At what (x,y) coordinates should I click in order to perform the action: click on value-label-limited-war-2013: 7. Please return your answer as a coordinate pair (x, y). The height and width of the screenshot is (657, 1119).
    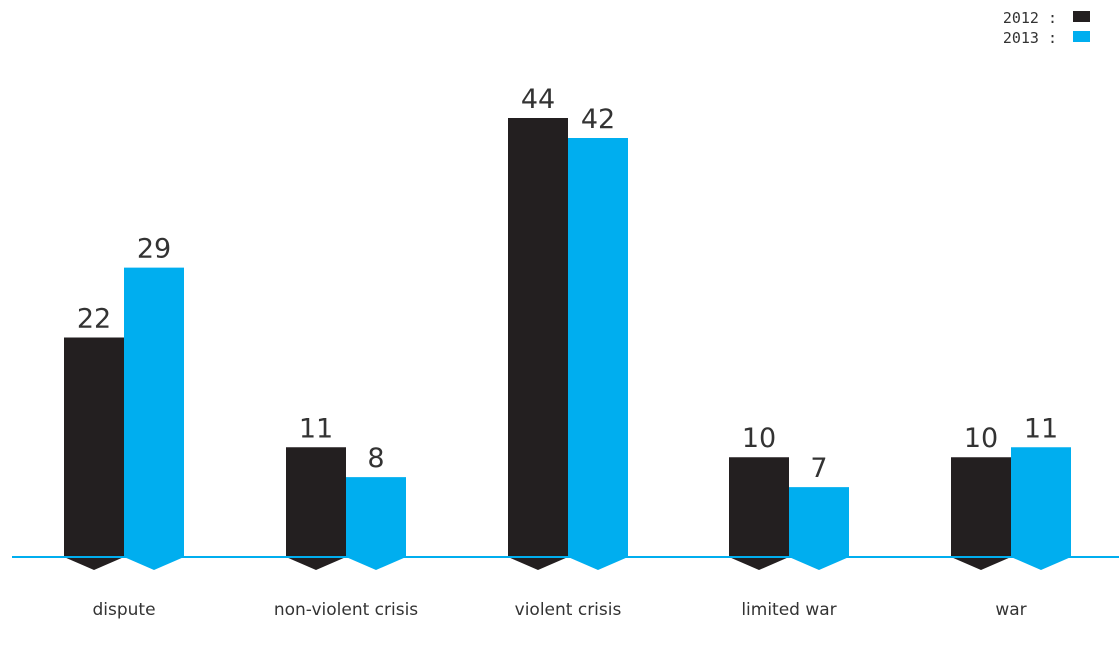
    Looking at the image, I should click on (818, 468).